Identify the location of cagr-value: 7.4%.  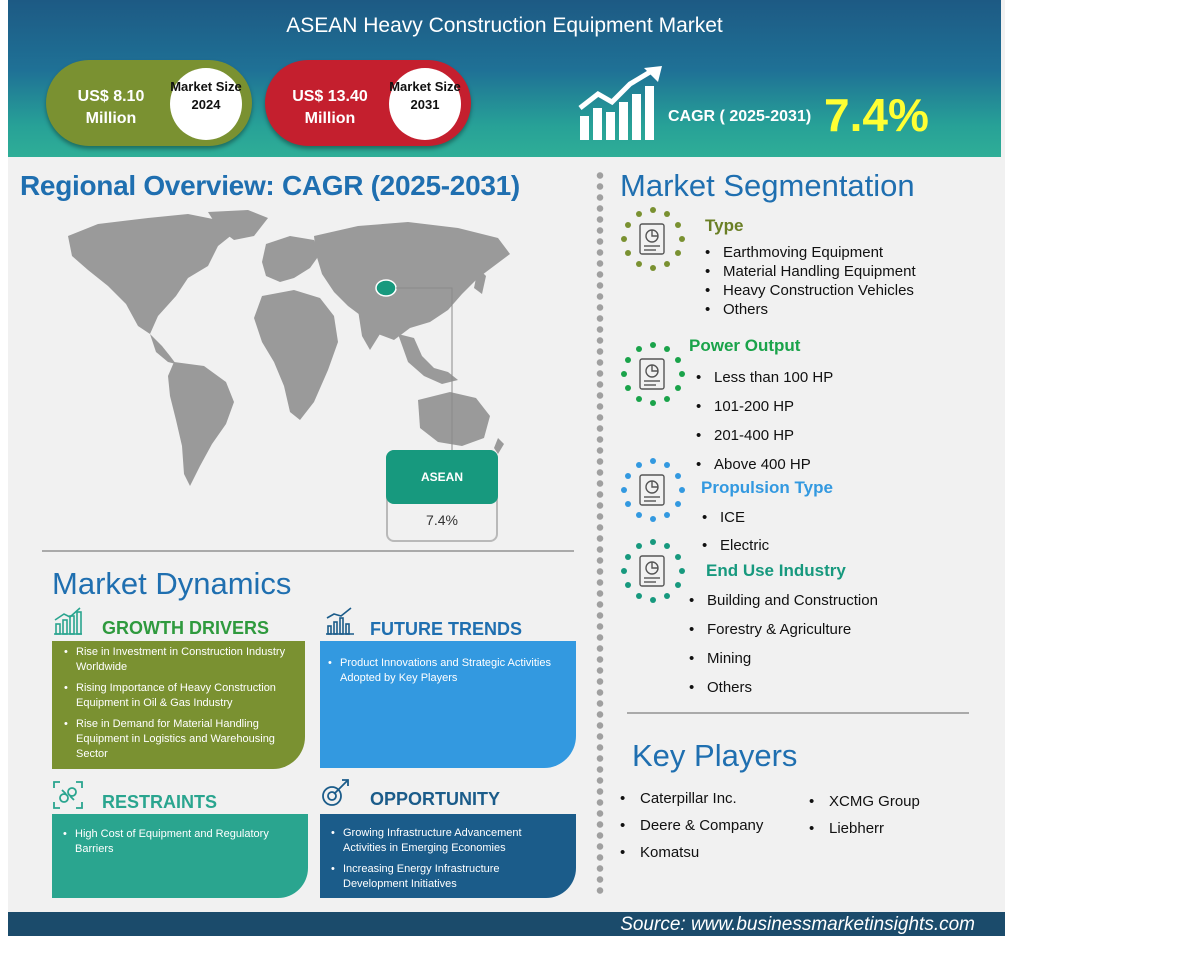
(876, 115).